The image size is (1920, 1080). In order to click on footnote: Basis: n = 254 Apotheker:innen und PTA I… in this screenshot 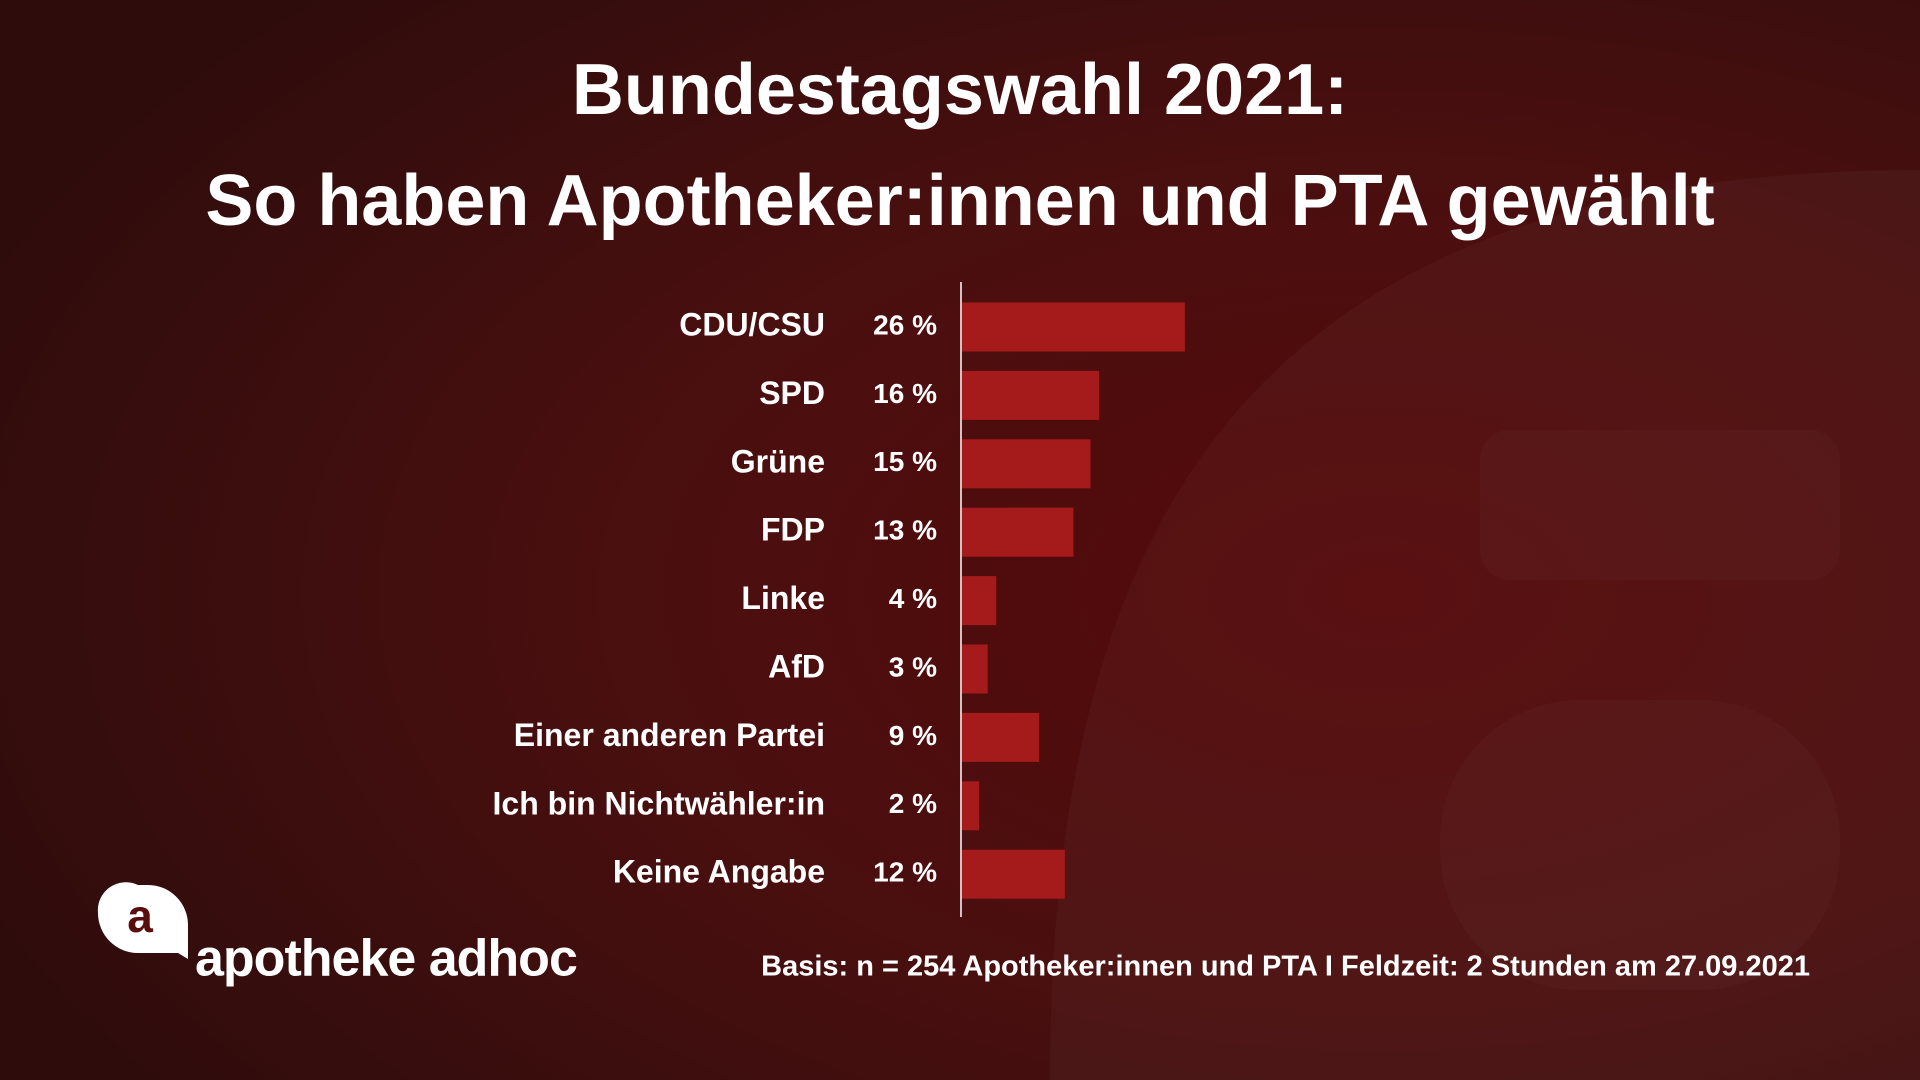, I will do `click(1285, 967)`.